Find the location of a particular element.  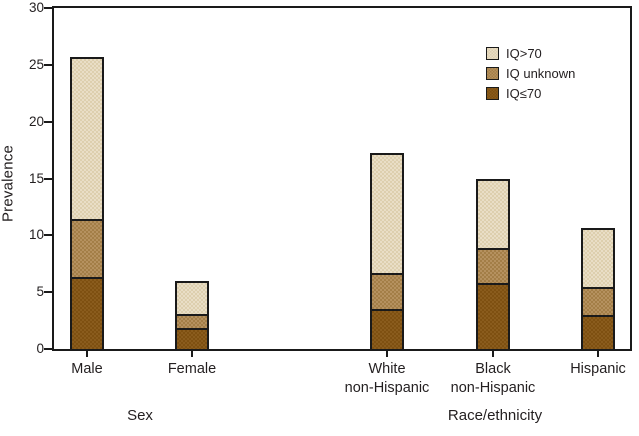

legend: IQ>70 IQ unknown IQ≤70 is located at coordinates (530, 73).